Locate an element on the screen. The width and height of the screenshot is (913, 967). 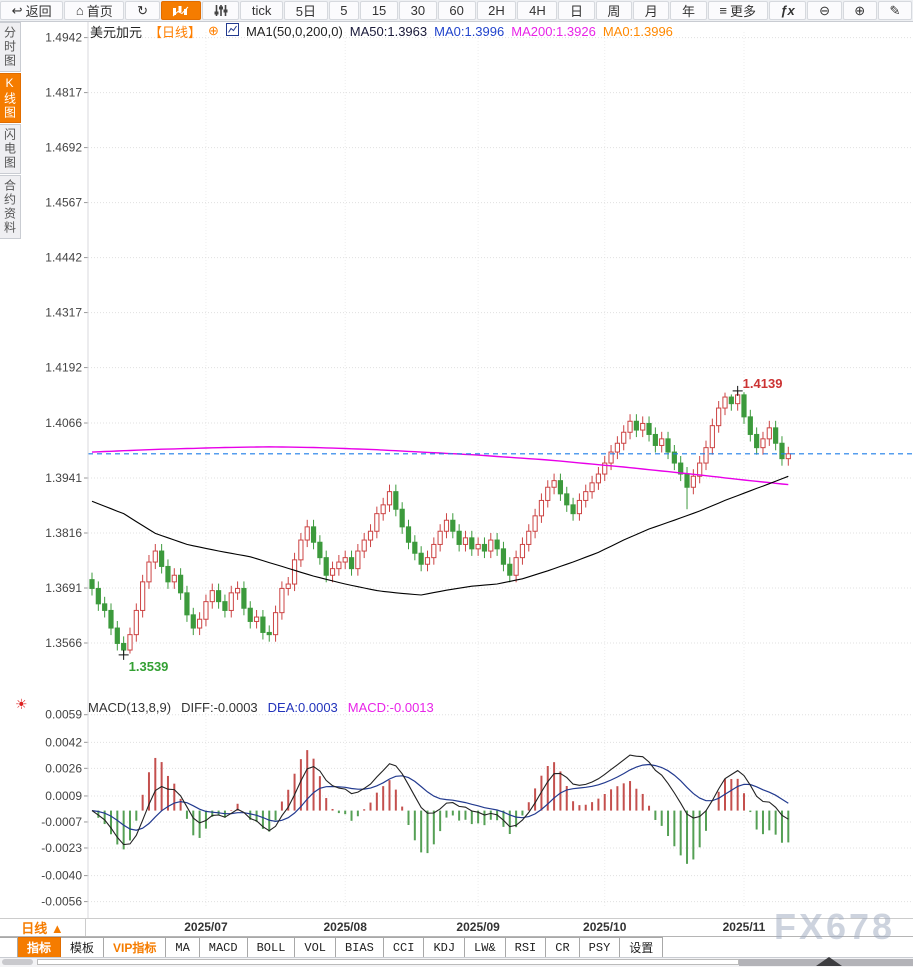
pencil-icon: ✎ is located at coordinates (895, 10).